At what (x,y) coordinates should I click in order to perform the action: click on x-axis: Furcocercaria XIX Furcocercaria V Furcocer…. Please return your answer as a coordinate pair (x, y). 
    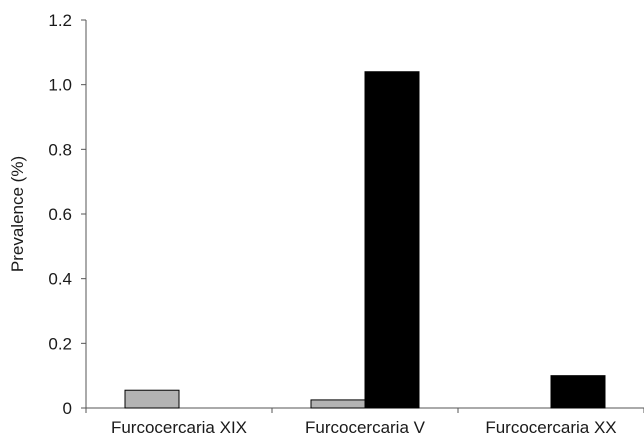
    Looking at the image, I should click on (364, 421).